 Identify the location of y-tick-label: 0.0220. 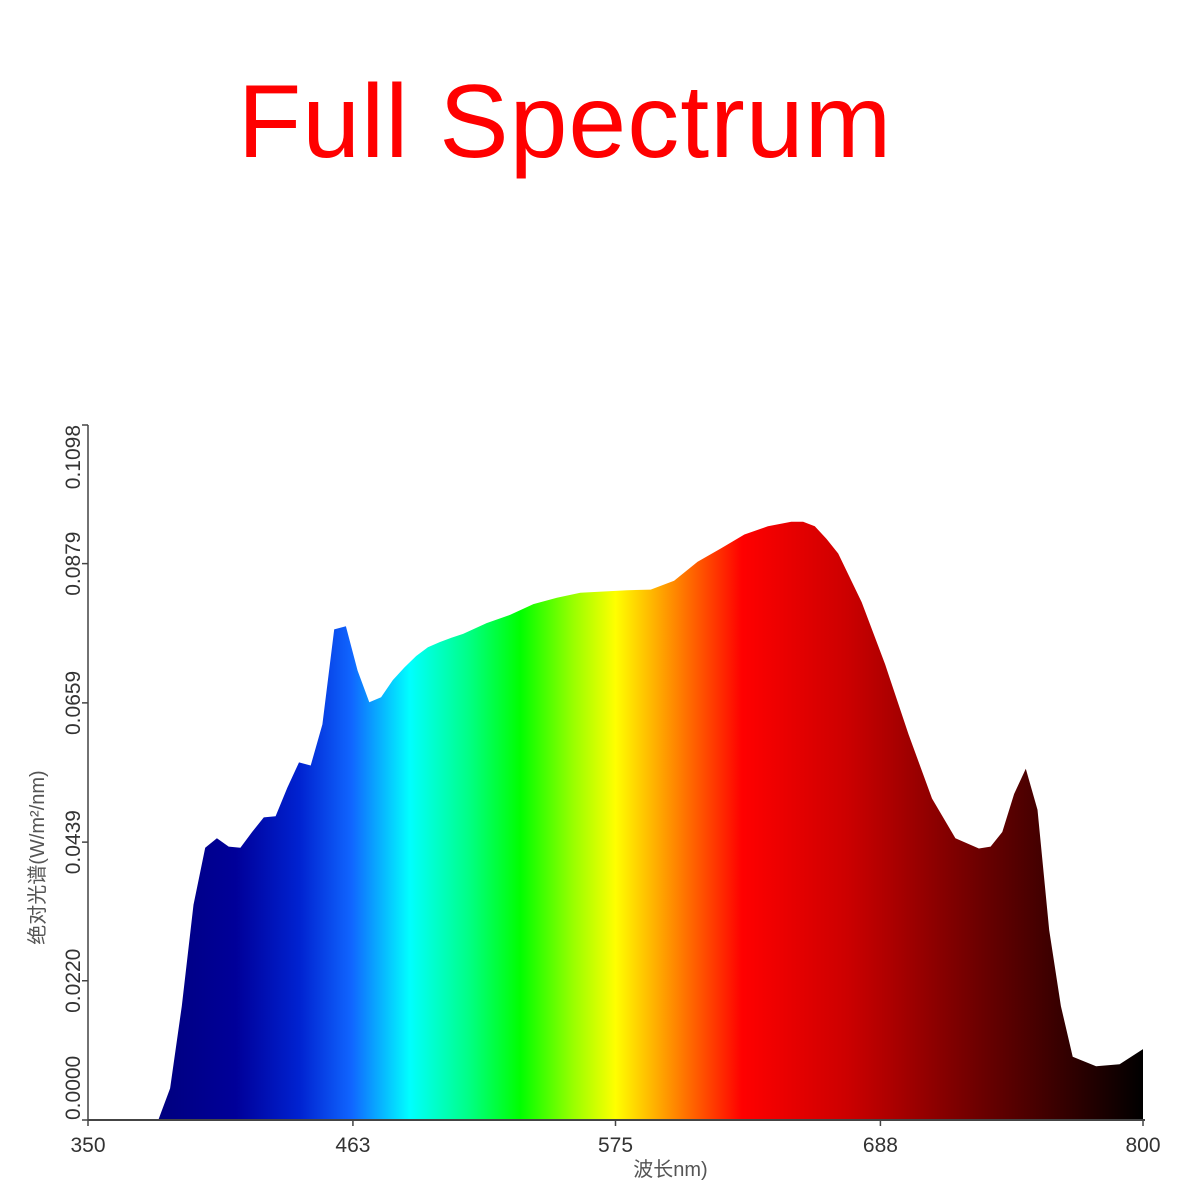
(73, 981).